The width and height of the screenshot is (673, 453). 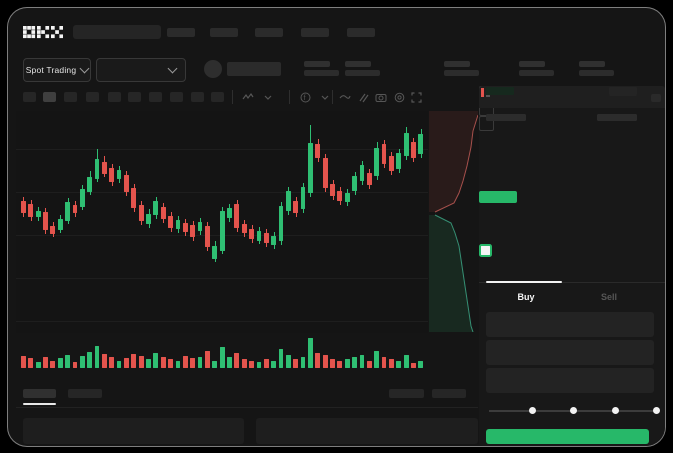 I want to click on indicators-icon: f, so click(x=305, y=97).